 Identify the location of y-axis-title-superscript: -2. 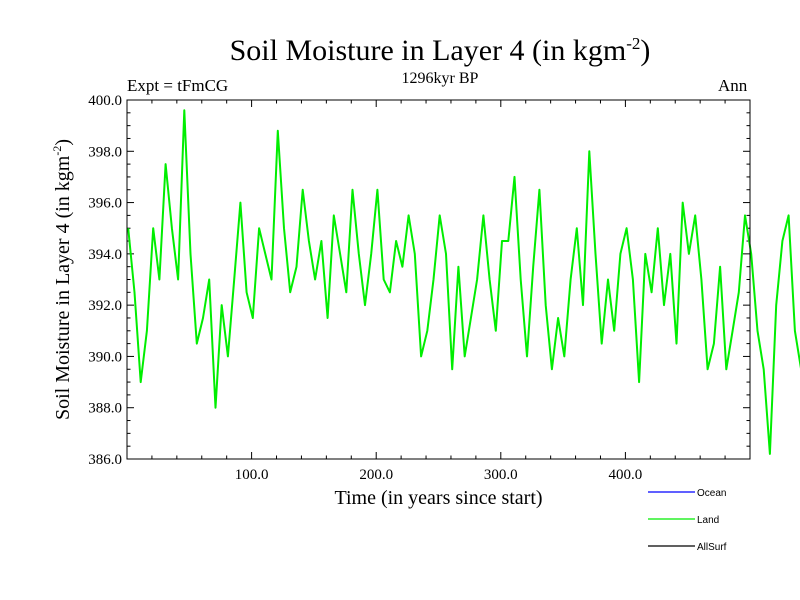
(57, 151).